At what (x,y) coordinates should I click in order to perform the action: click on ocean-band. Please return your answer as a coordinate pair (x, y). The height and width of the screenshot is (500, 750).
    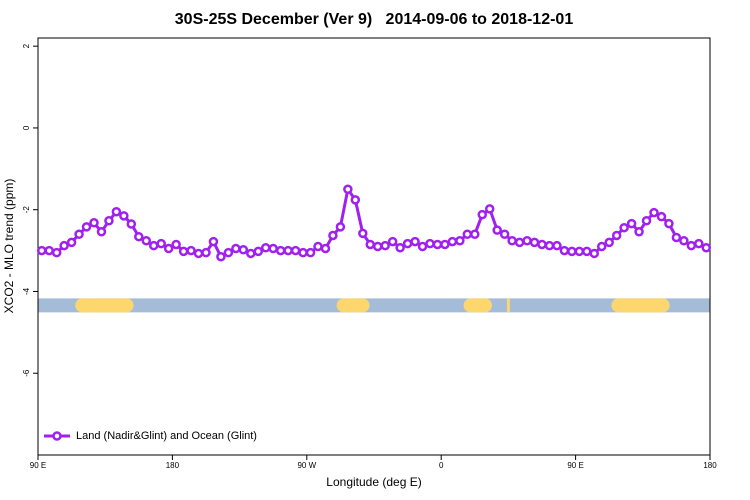
    Looking at the image, I should click on (374, 305).